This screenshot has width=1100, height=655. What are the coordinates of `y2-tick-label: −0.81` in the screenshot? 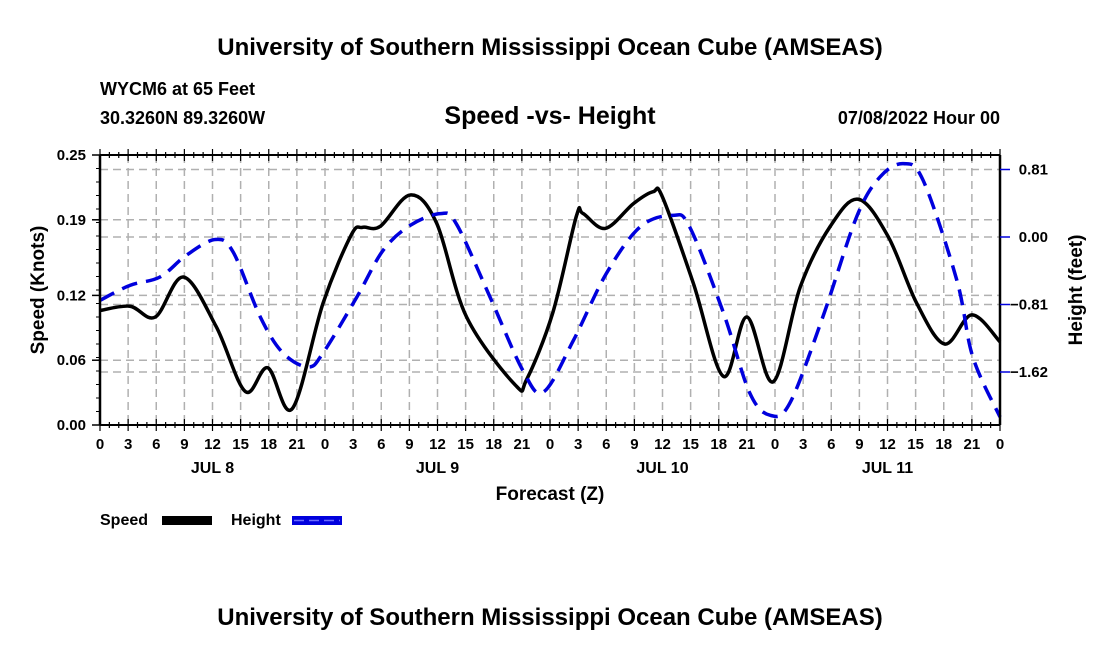 It's located at (1029, 305).